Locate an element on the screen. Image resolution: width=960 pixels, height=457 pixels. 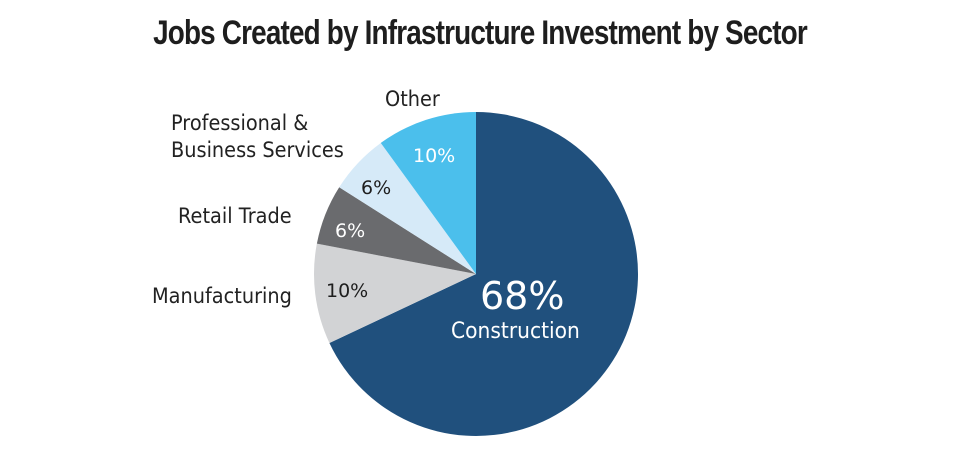
pct-professional: 6% is located at coordinates (376, 188).